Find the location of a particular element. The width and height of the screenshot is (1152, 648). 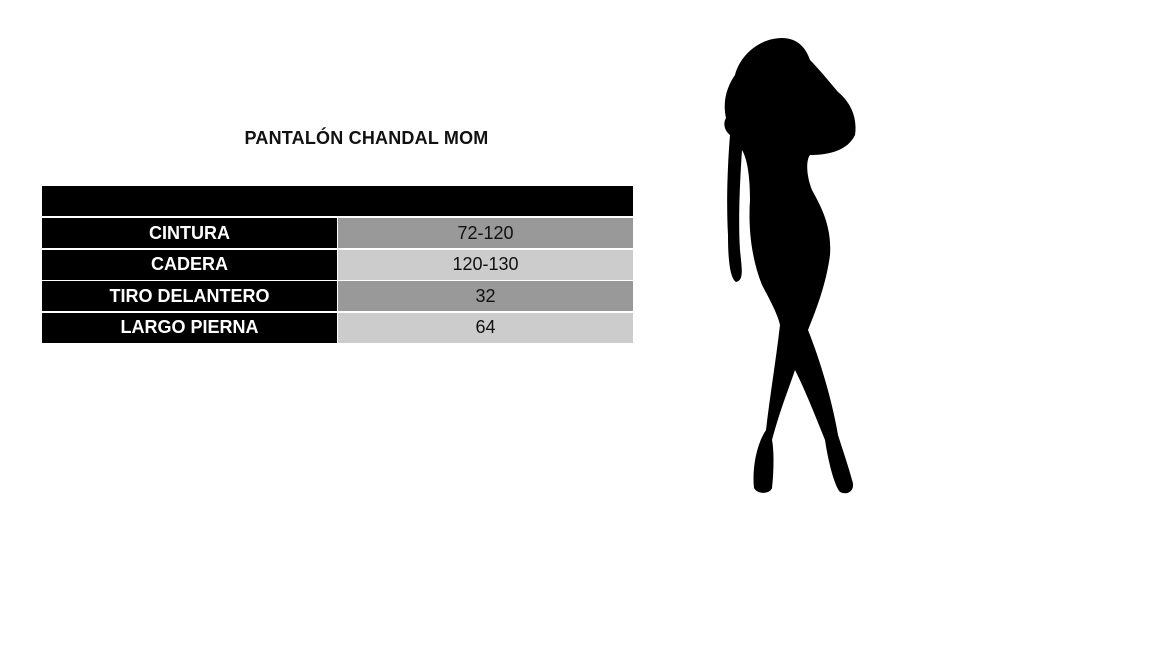

row-value: 32 is located at coordinates (485, 296).